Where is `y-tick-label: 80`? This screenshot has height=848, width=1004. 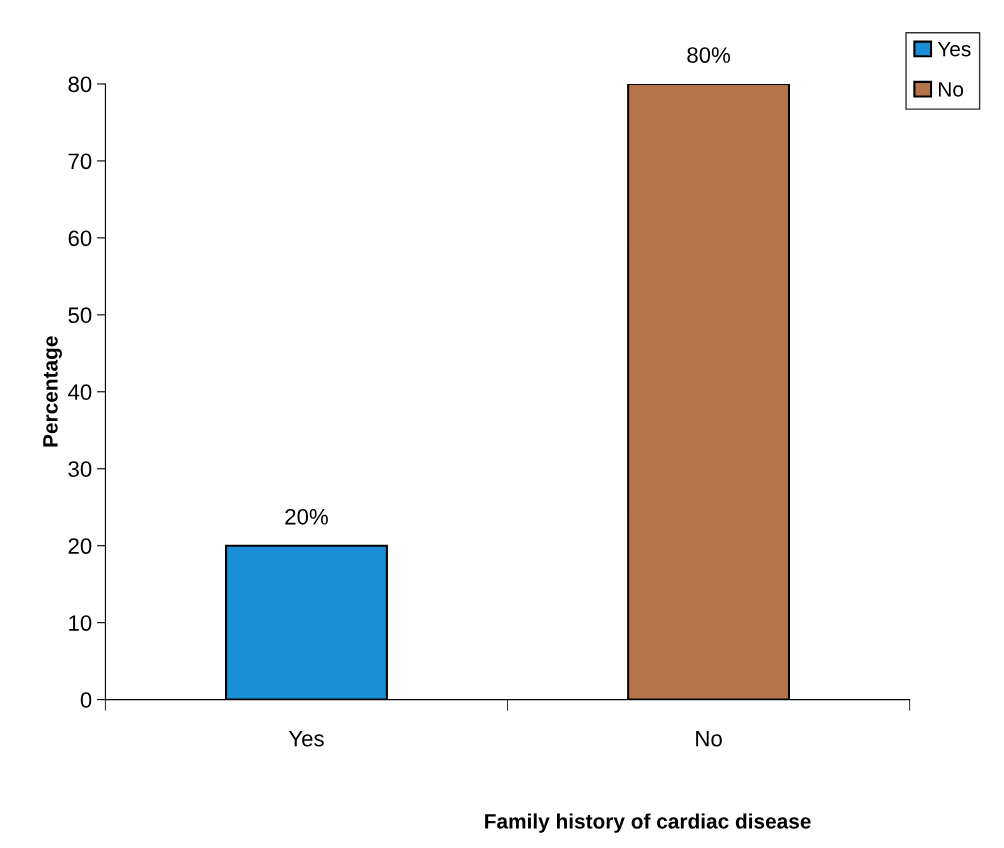
y-tick-label: 80 is located at coordinates (80, 84).